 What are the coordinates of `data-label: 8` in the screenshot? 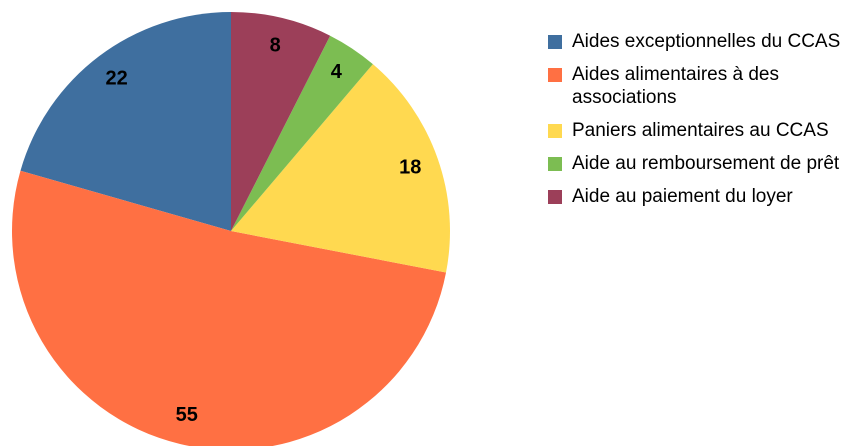 It's located at (275, 45).